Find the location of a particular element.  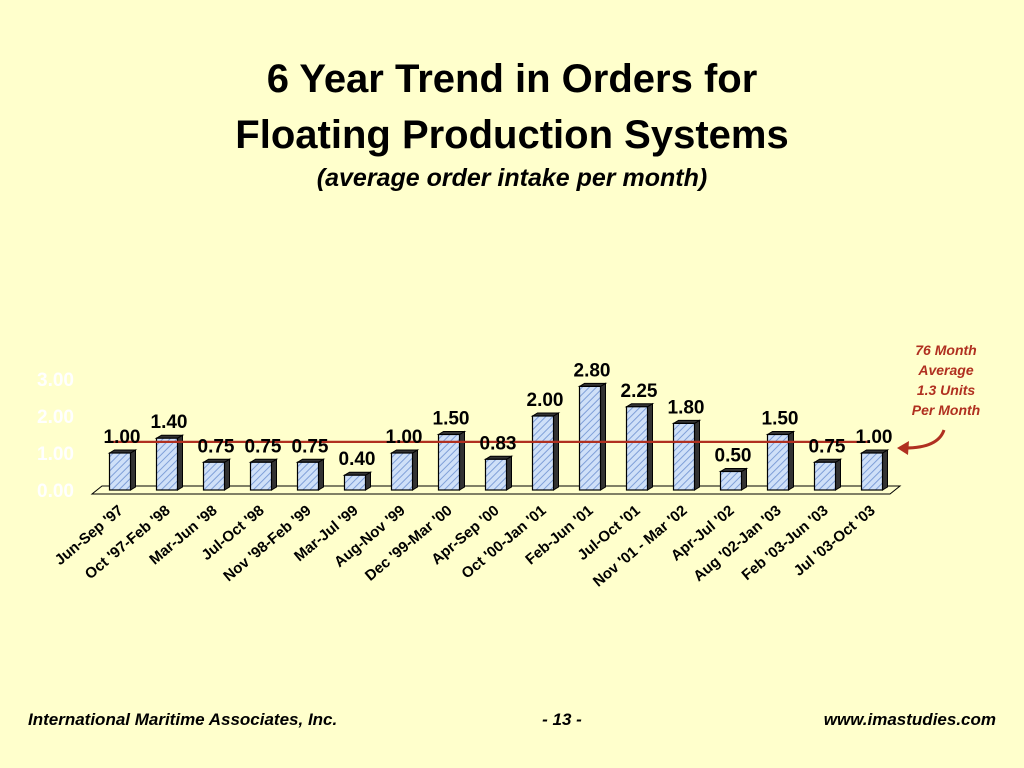

bar-value-label: 1.40 is located at coordinates (169, 422).